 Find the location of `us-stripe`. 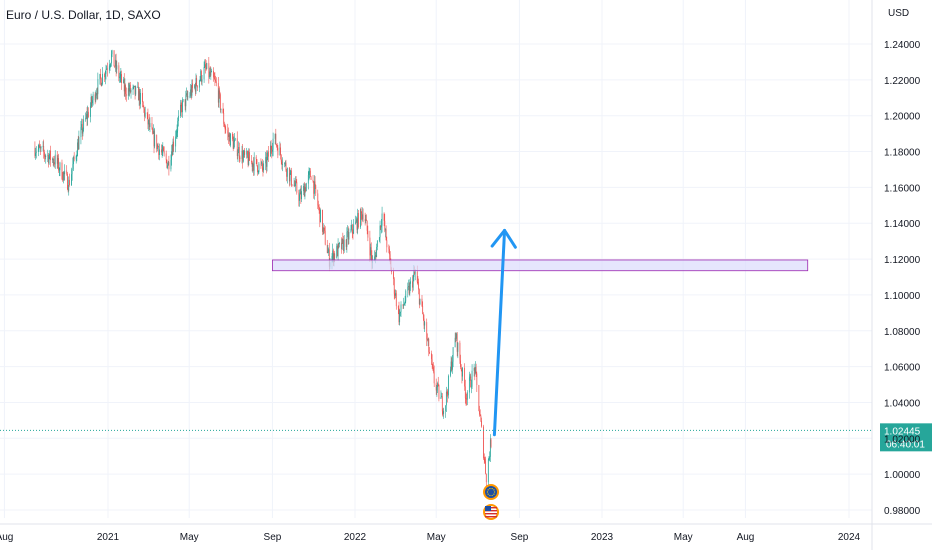

us-stripe is located at coordinates (491, 514).